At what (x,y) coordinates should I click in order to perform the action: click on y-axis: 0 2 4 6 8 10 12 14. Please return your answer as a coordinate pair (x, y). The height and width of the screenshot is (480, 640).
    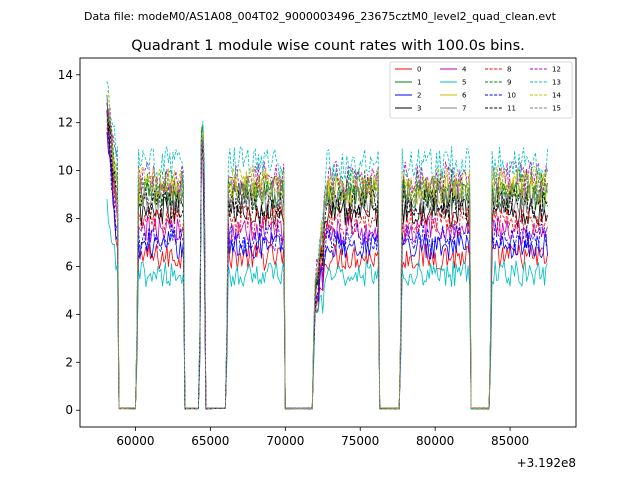
    Looking at the image, I should click on (69, 242).